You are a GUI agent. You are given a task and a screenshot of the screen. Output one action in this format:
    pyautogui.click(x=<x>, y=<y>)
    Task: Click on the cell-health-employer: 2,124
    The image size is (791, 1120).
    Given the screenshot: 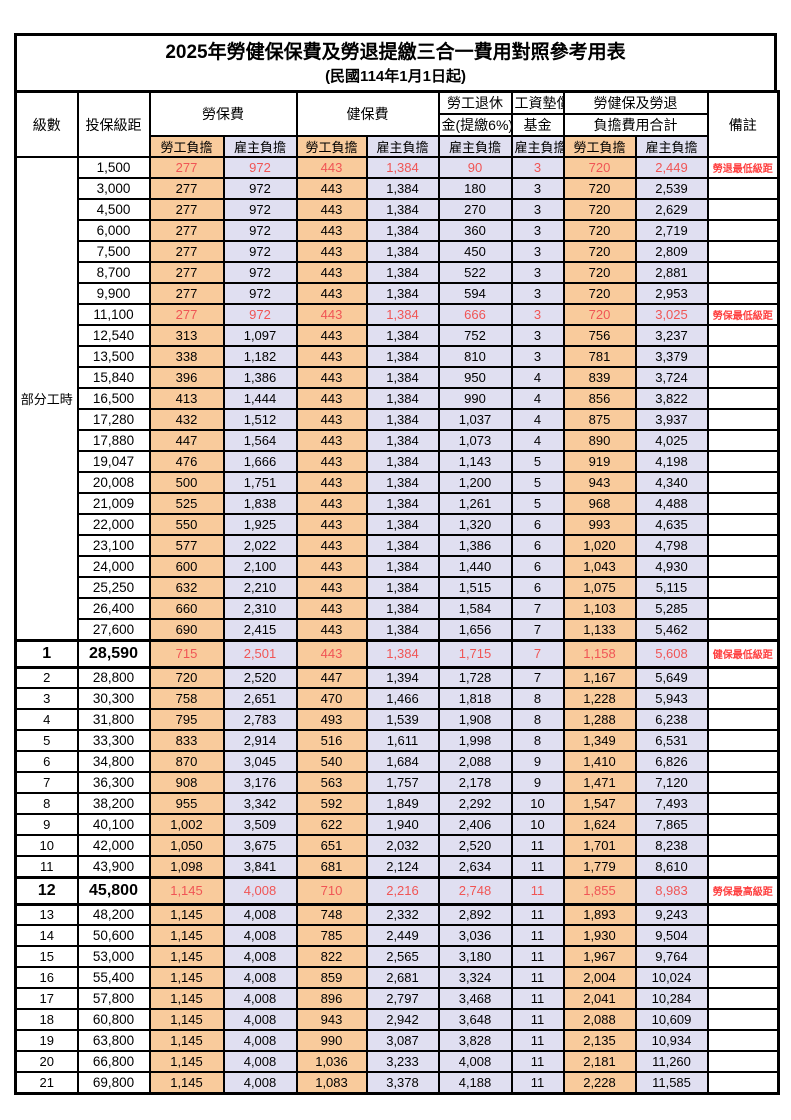 What is the action you would take?
    pyautogui.click(x=402, y=866)
    